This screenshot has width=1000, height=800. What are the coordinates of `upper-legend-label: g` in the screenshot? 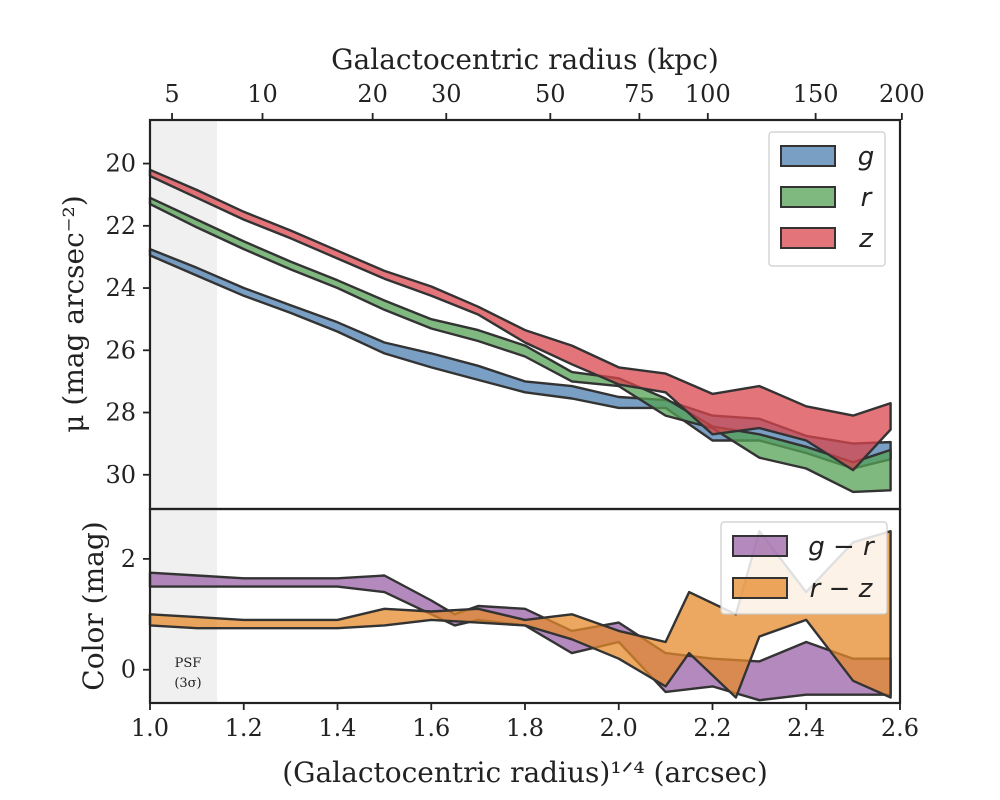 It's located at (866, 157).